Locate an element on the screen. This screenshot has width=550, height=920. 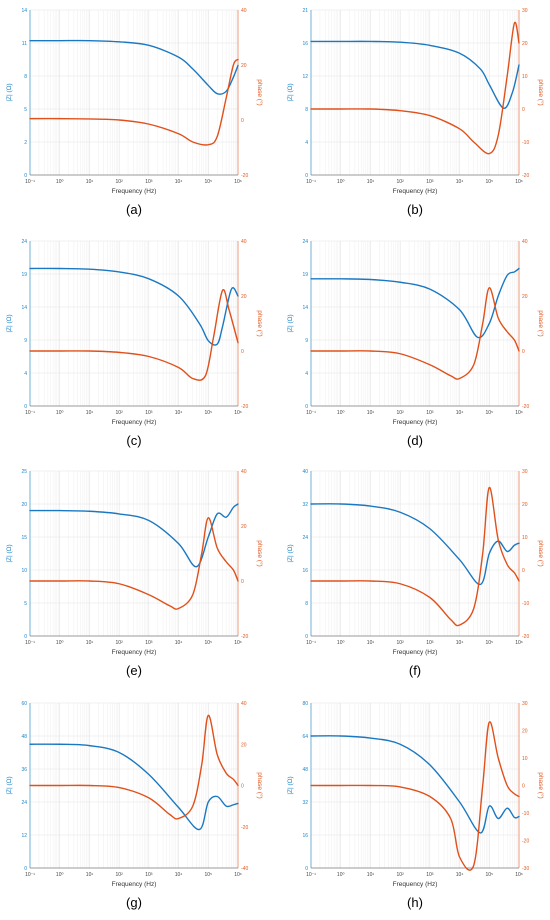
y-left-tick-label: 11 is located at coordinates (24, 44).